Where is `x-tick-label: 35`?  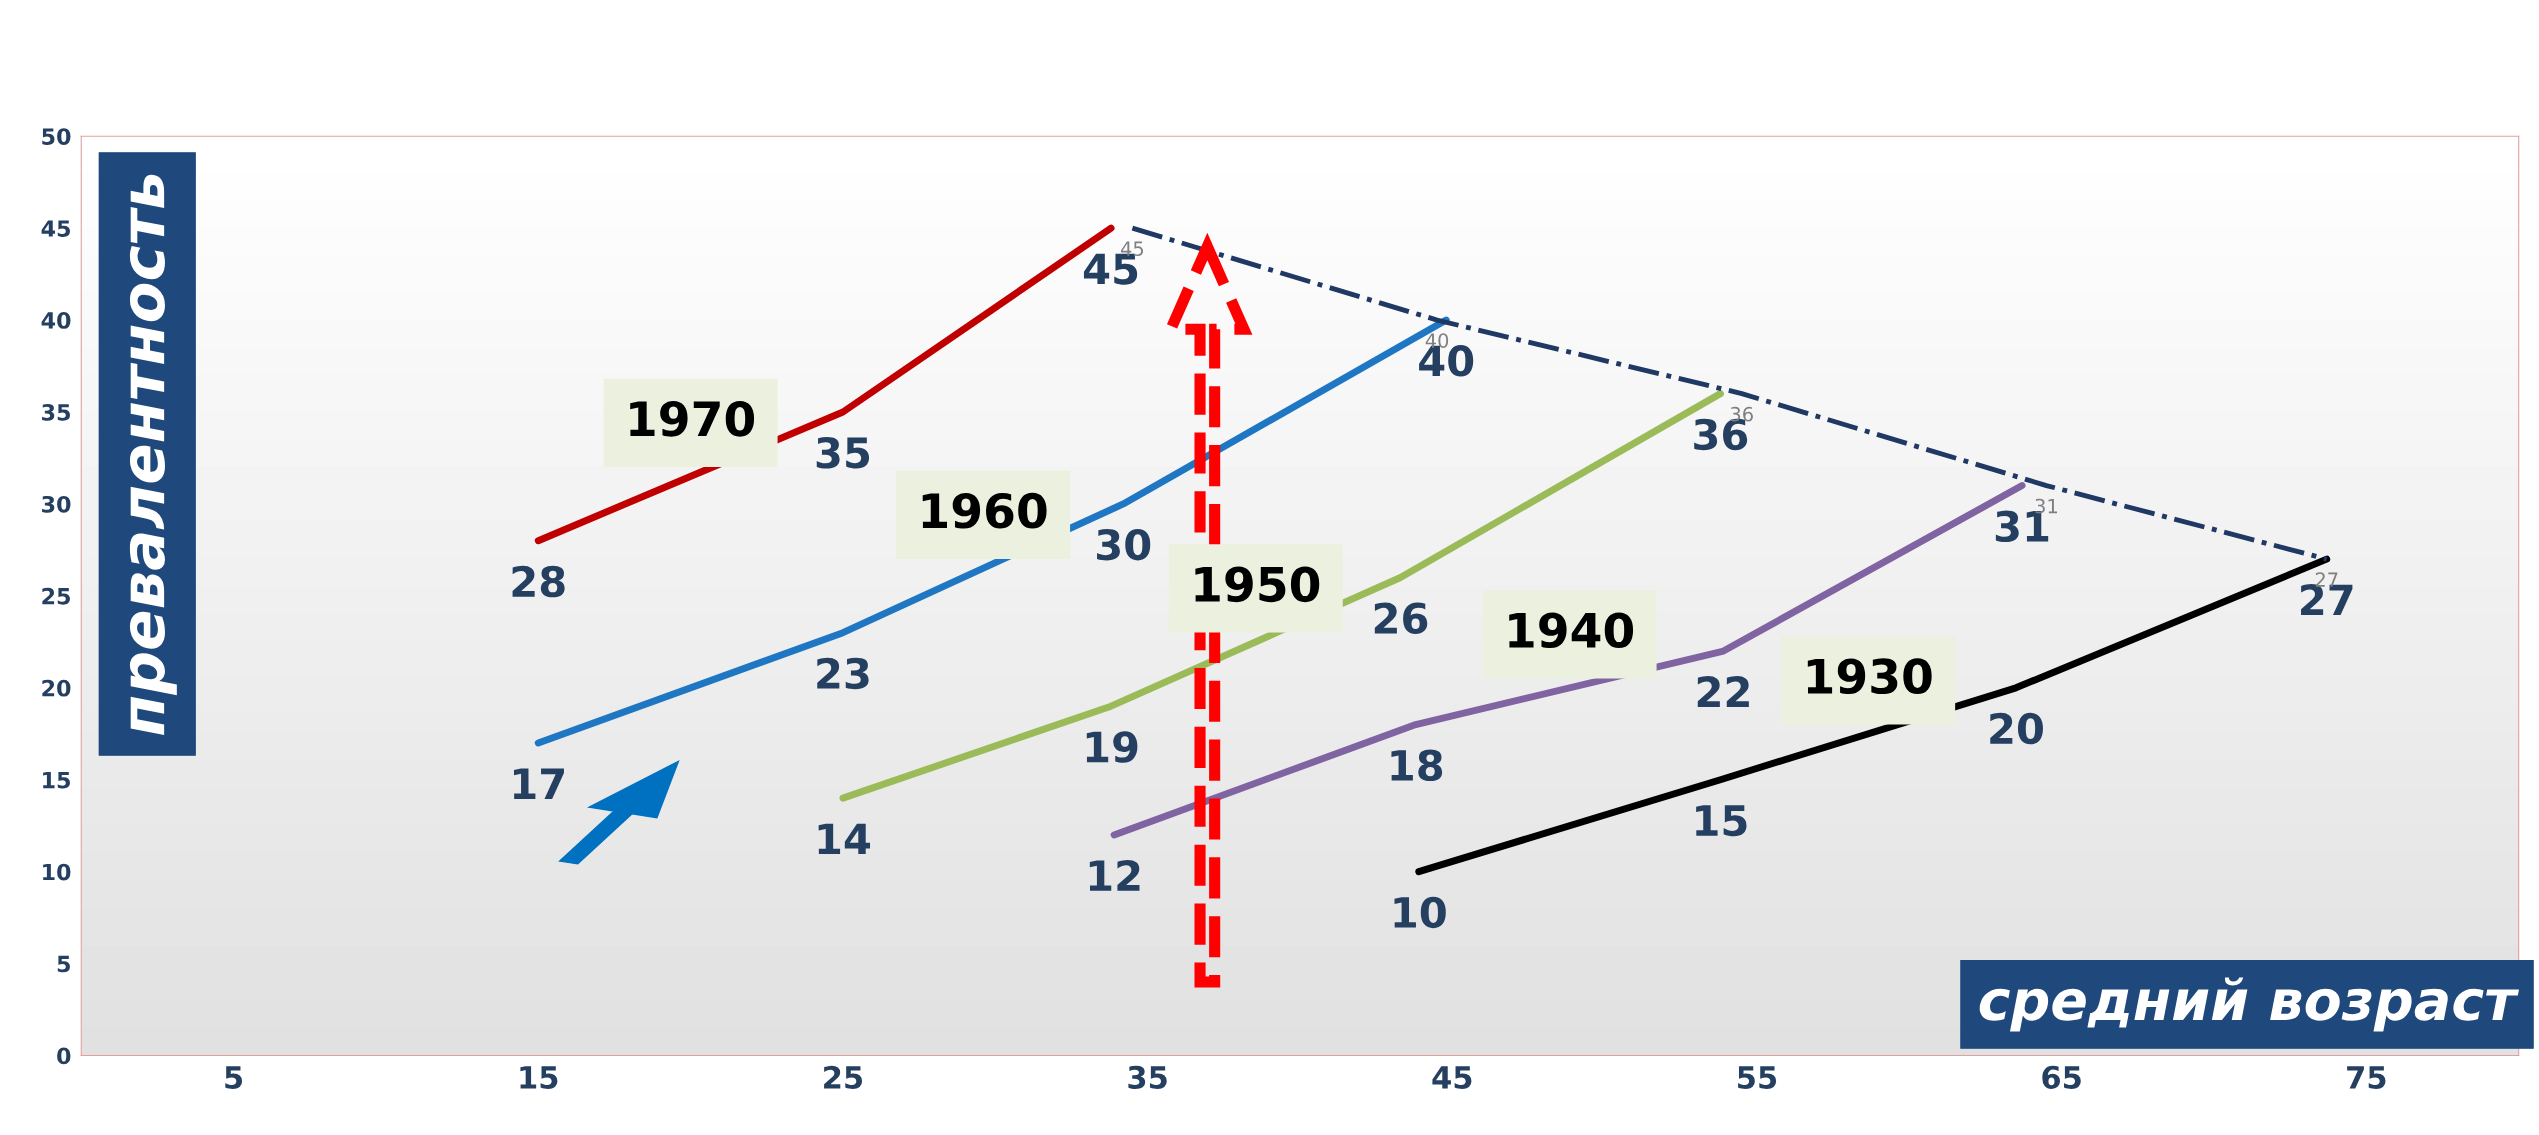 x-tick-label: 35 is located at coordinates (1147, 1077).